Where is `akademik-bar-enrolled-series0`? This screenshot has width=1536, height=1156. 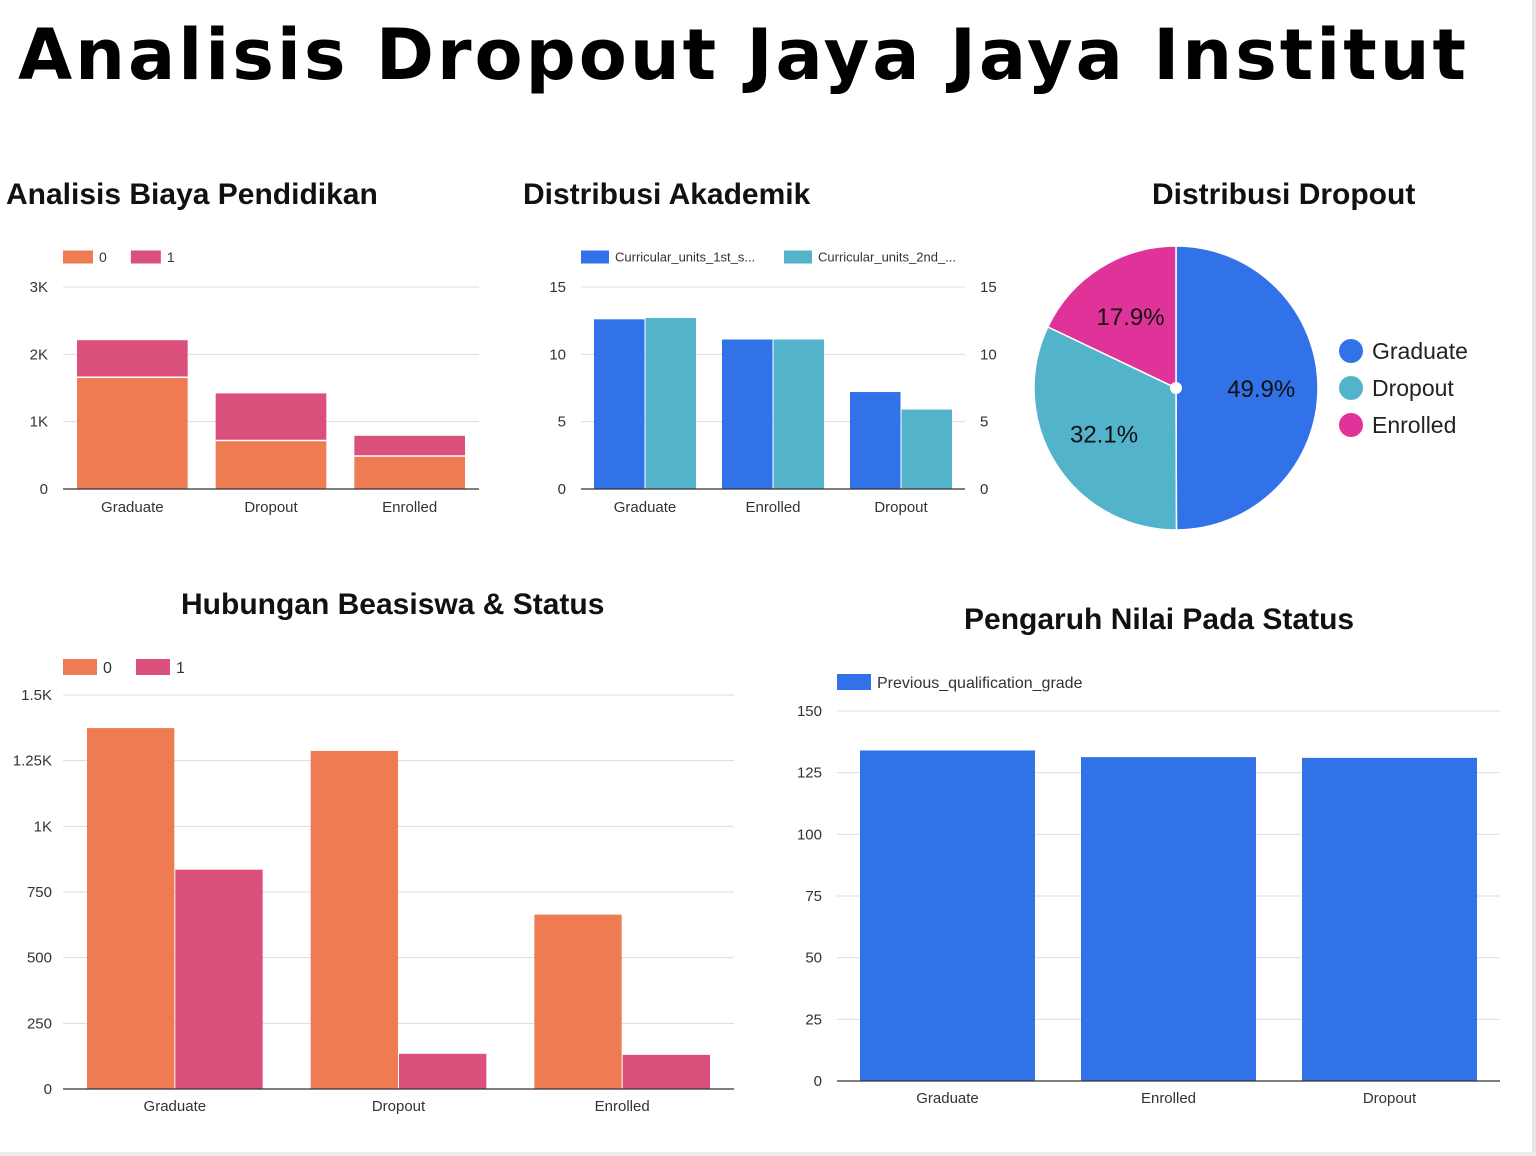
akademik-bar-enrolled-series0 is located at coordinates (747, 414).